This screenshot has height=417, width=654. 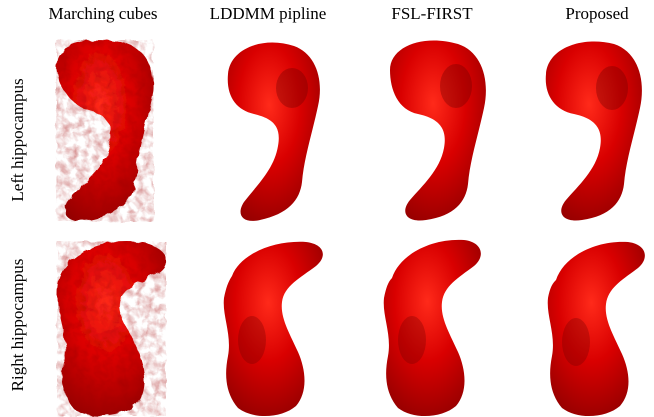 What do you see at coordinates (597, 13) in the screenshot?
I see `column-title-proposed: Proposed` at bounding box center [597, 13].